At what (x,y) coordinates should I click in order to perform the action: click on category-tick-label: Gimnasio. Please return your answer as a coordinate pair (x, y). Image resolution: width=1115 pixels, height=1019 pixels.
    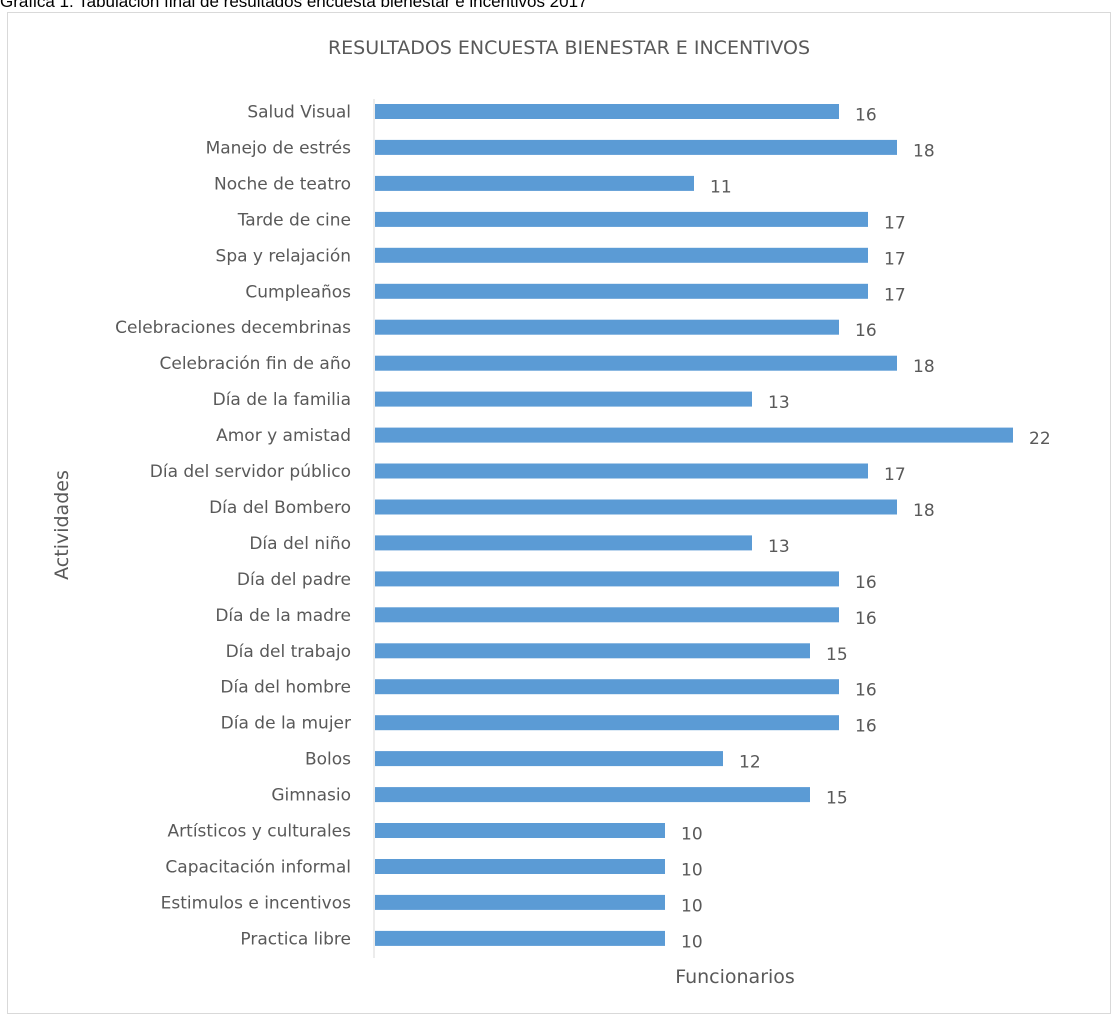
    Looking at the image, I should click on (311, 796).